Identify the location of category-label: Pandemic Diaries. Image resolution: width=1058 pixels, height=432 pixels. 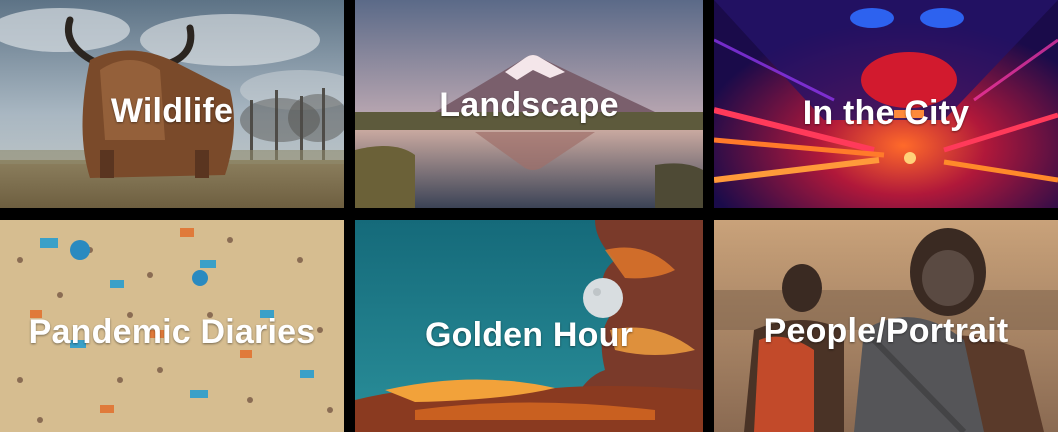
(172, 332).